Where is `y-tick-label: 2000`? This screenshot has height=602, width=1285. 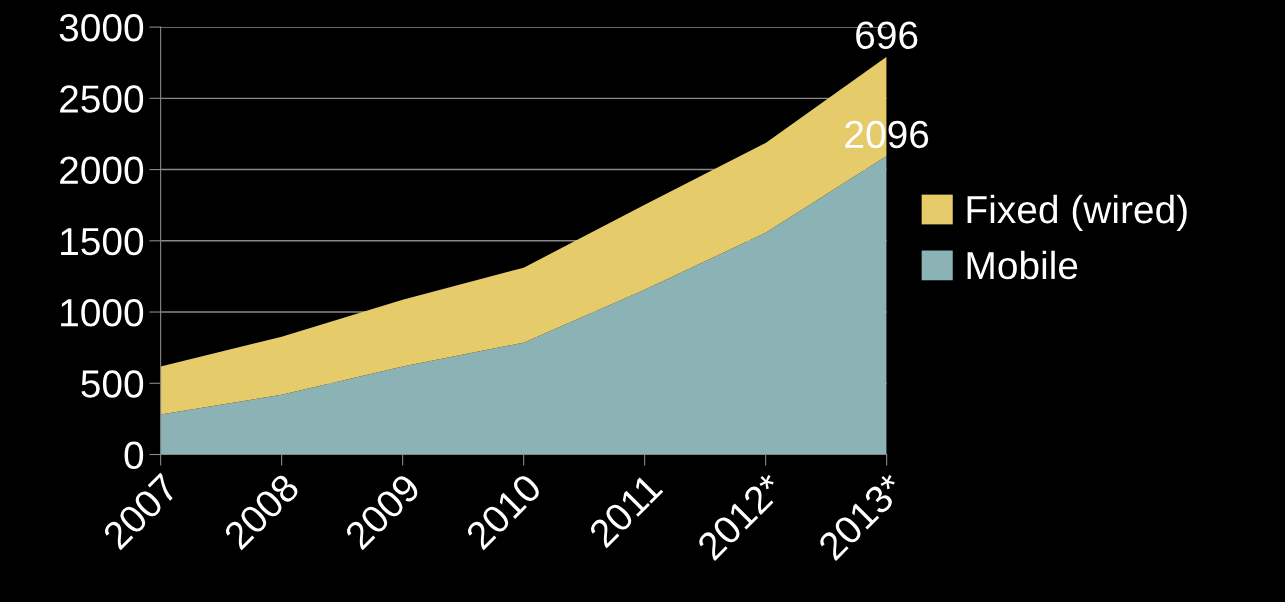
y-tick-label: 2000 is located at coordinates (102, 170).